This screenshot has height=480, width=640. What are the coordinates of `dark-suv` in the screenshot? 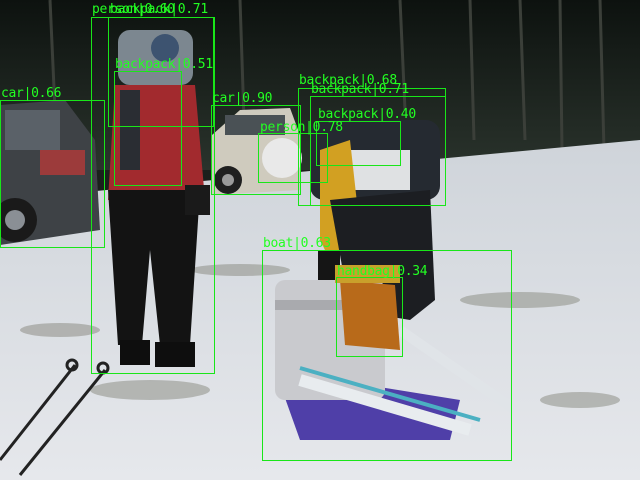 It's located at (50, 172).